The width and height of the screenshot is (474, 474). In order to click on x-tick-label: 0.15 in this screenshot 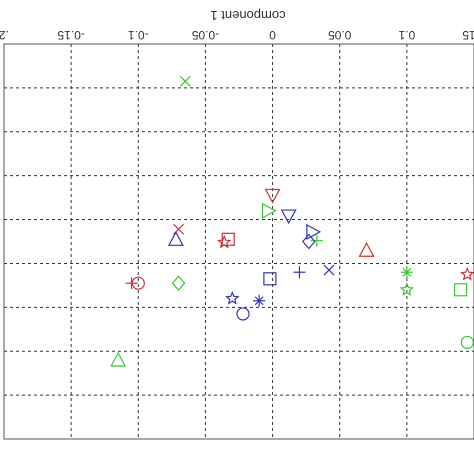, I will do `click(468, 35)`.